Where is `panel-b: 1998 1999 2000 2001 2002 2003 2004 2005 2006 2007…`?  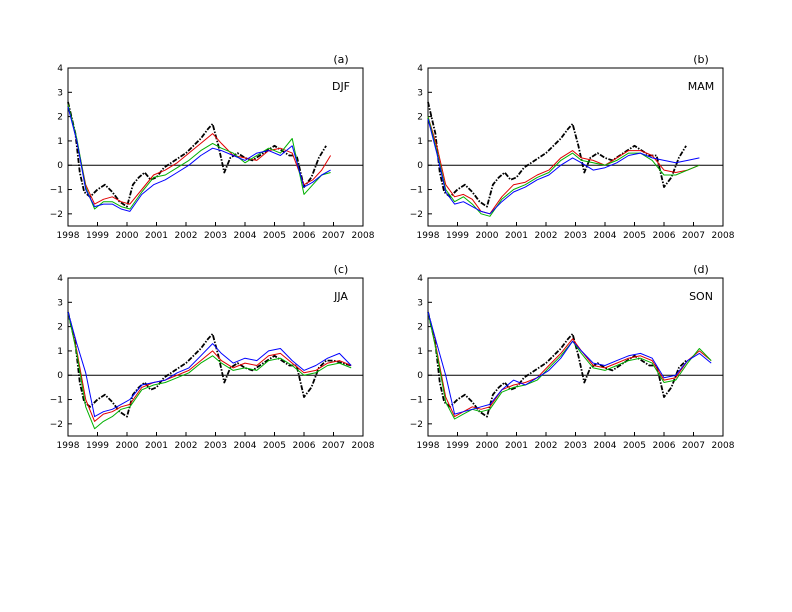
panel-b: 1998 1999 2000 2001 2002 2003 2004 2005 2006 2007… is located at coordinates (572, 147).